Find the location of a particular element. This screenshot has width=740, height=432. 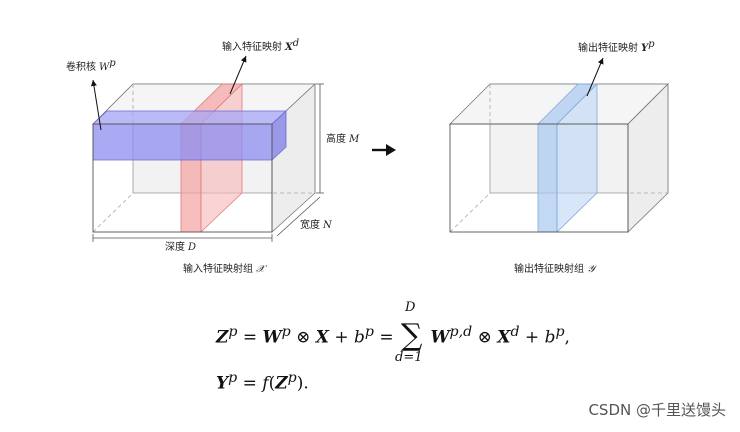

depth-label: 深度 D is located at coordinates (180, 246).